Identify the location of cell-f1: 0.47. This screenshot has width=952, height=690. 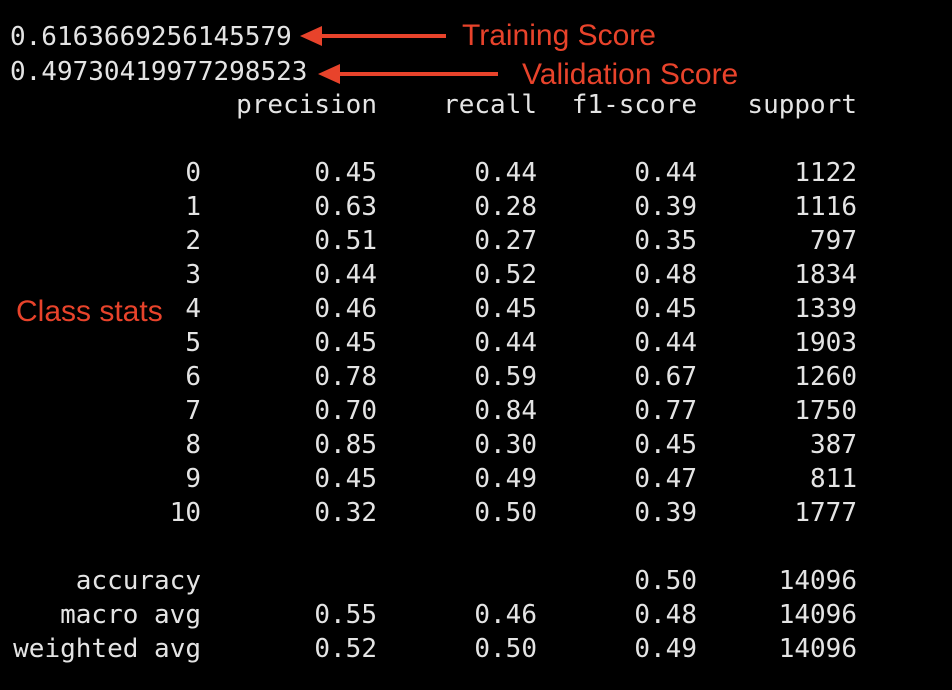
(665, 479).